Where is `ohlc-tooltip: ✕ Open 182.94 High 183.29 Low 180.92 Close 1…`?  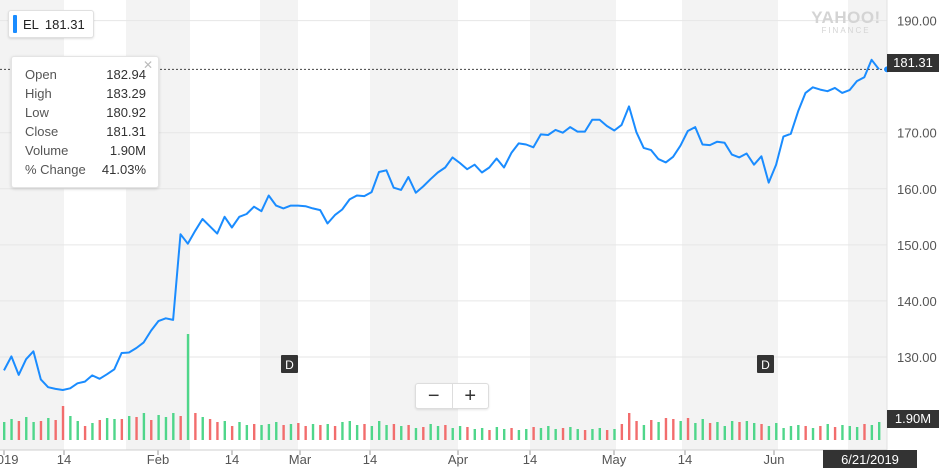
ohlc-tooltip: ✕ Open 182.94 High 183.29 Low 180.92 Close 1… is located at coordinates (85, 122).